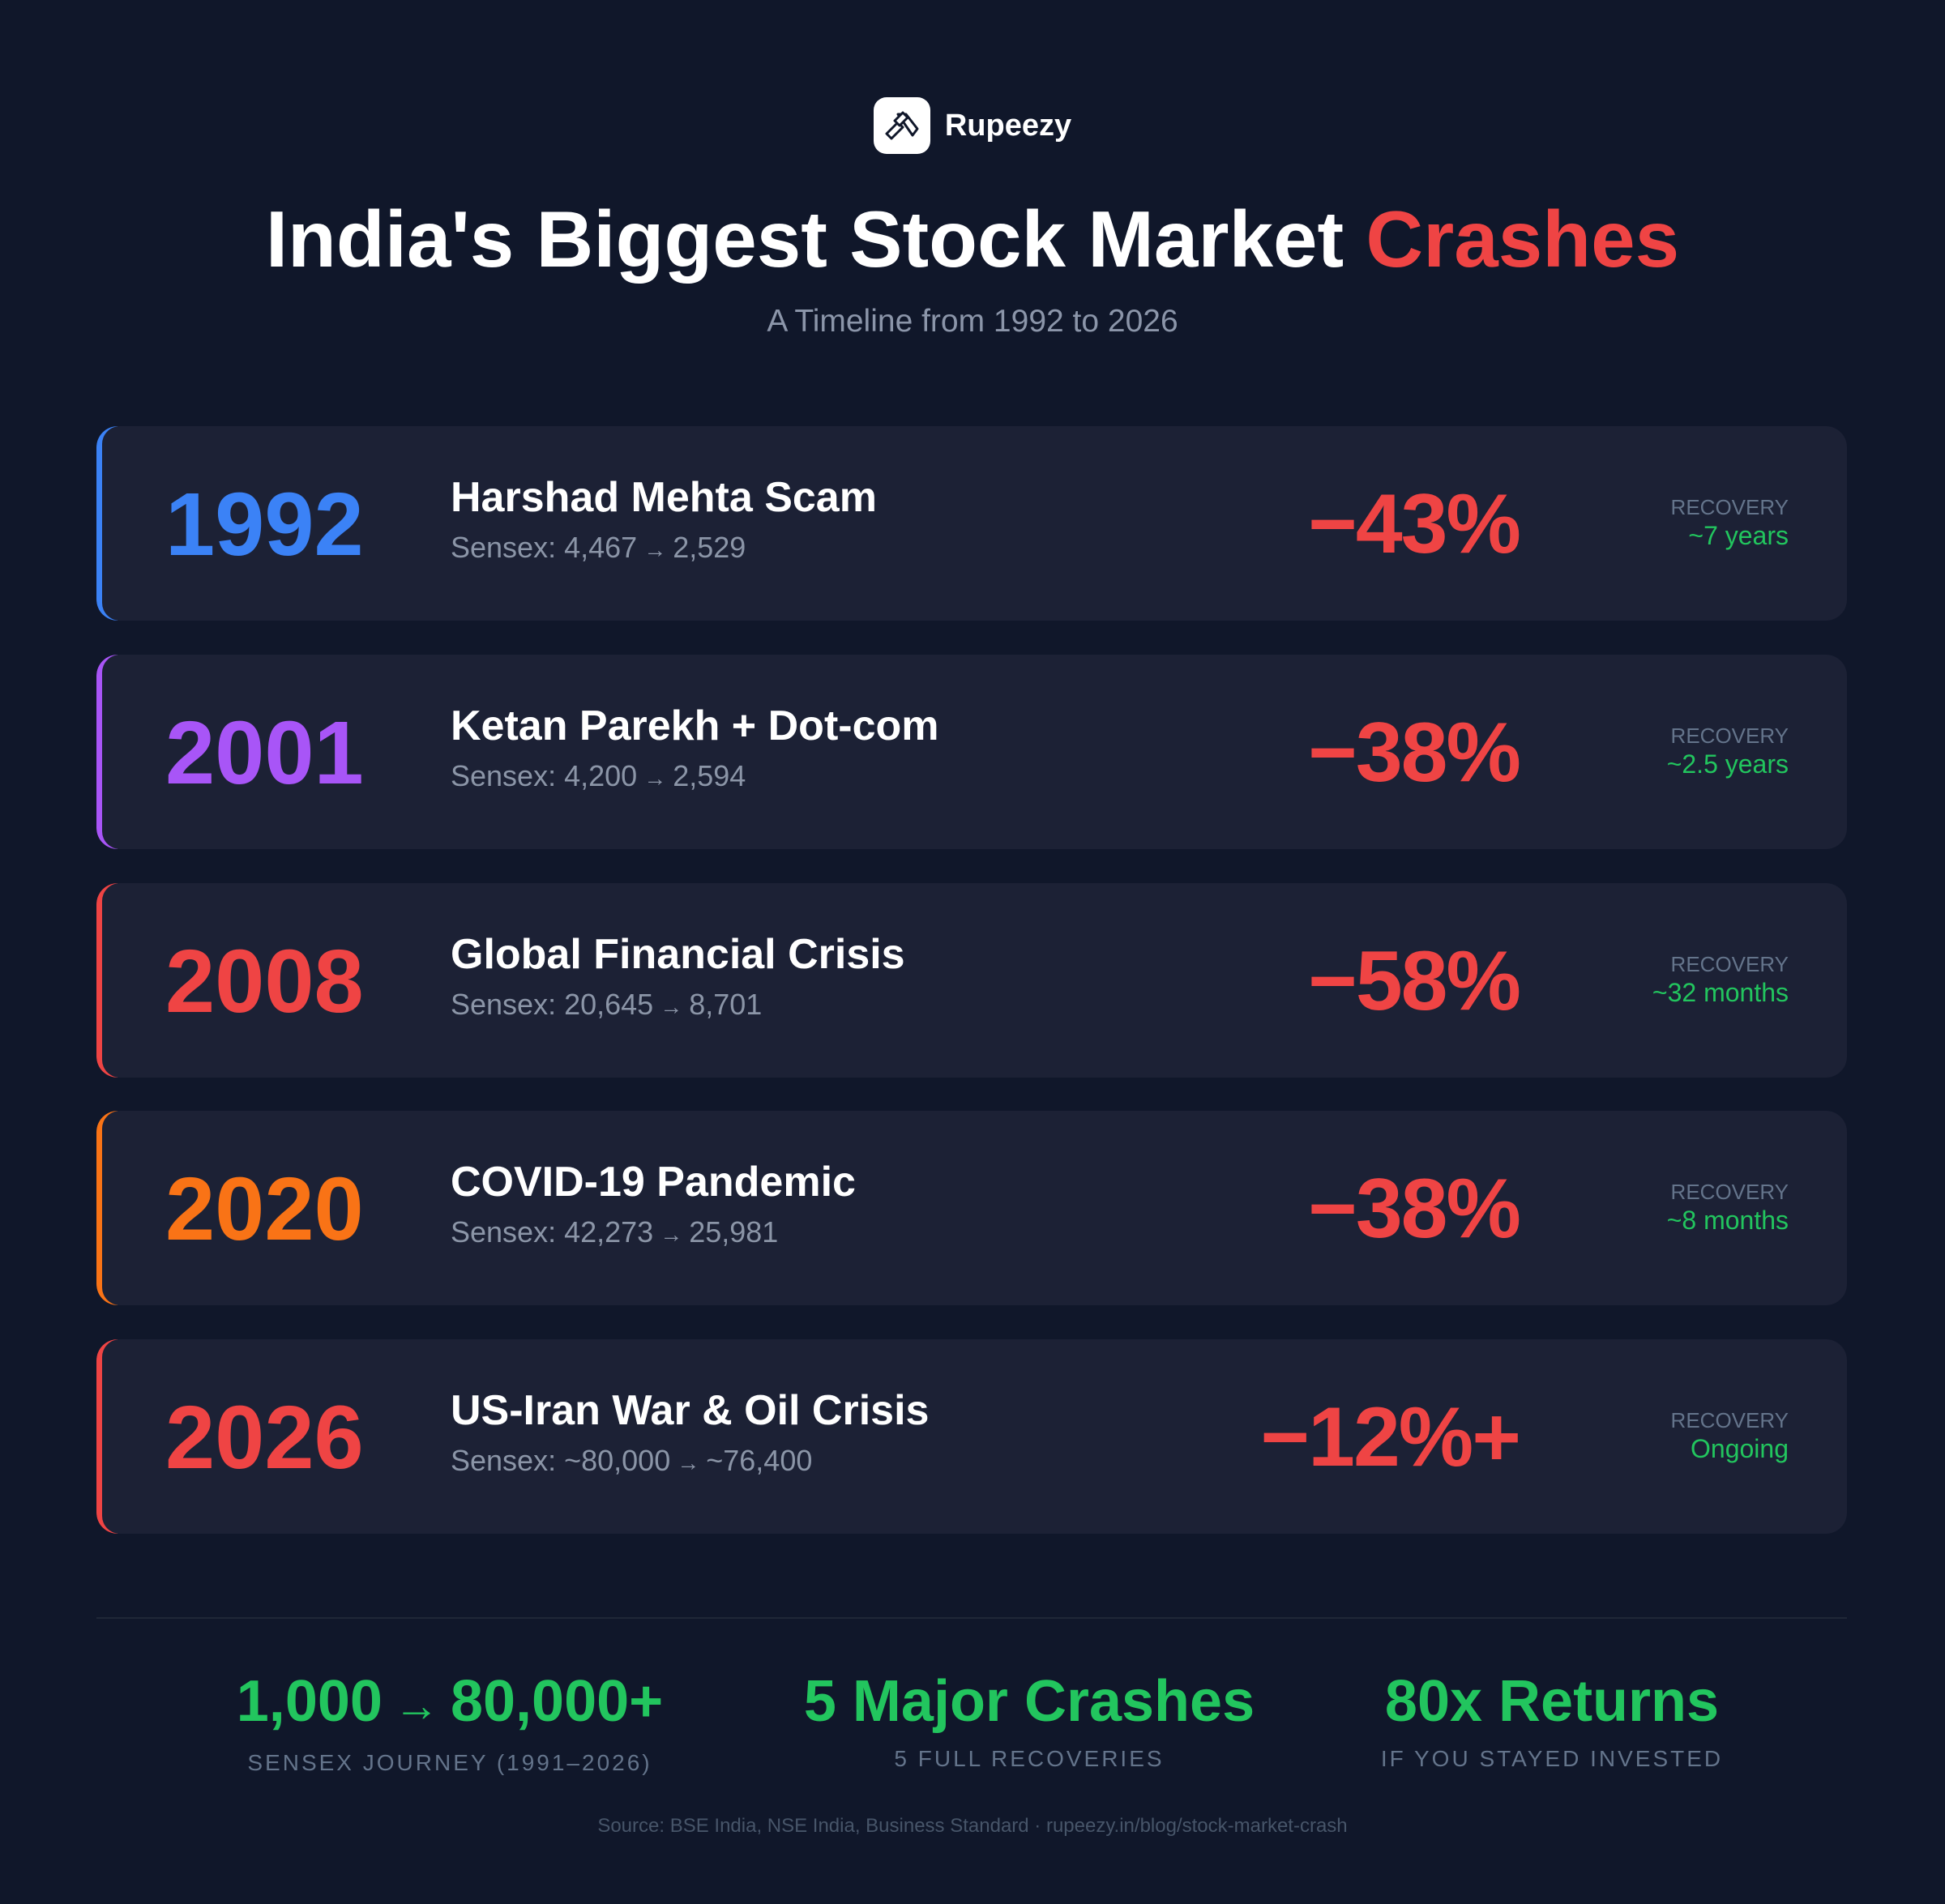 Image resolution: width=1945 pixels, height=1904 pixels. I want to click on stat-sensex-journey: 1,000 → 80,000+ SENSEX JOURNEY (1991–2026), so click(450, 1722).